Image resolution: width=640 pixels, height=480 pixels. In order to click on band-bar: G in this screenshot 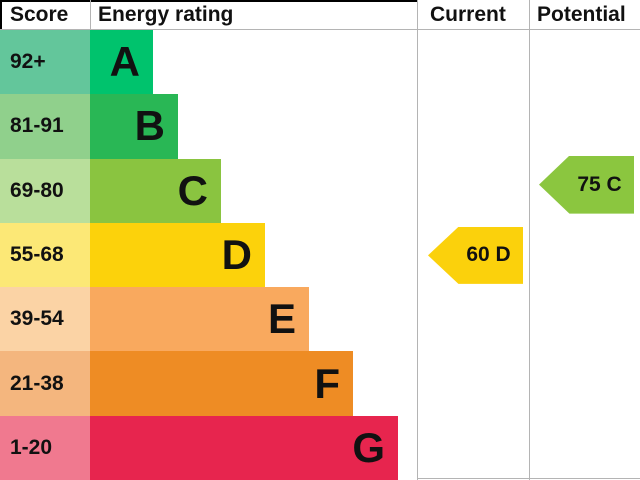, I will do `click(244, 447)`.